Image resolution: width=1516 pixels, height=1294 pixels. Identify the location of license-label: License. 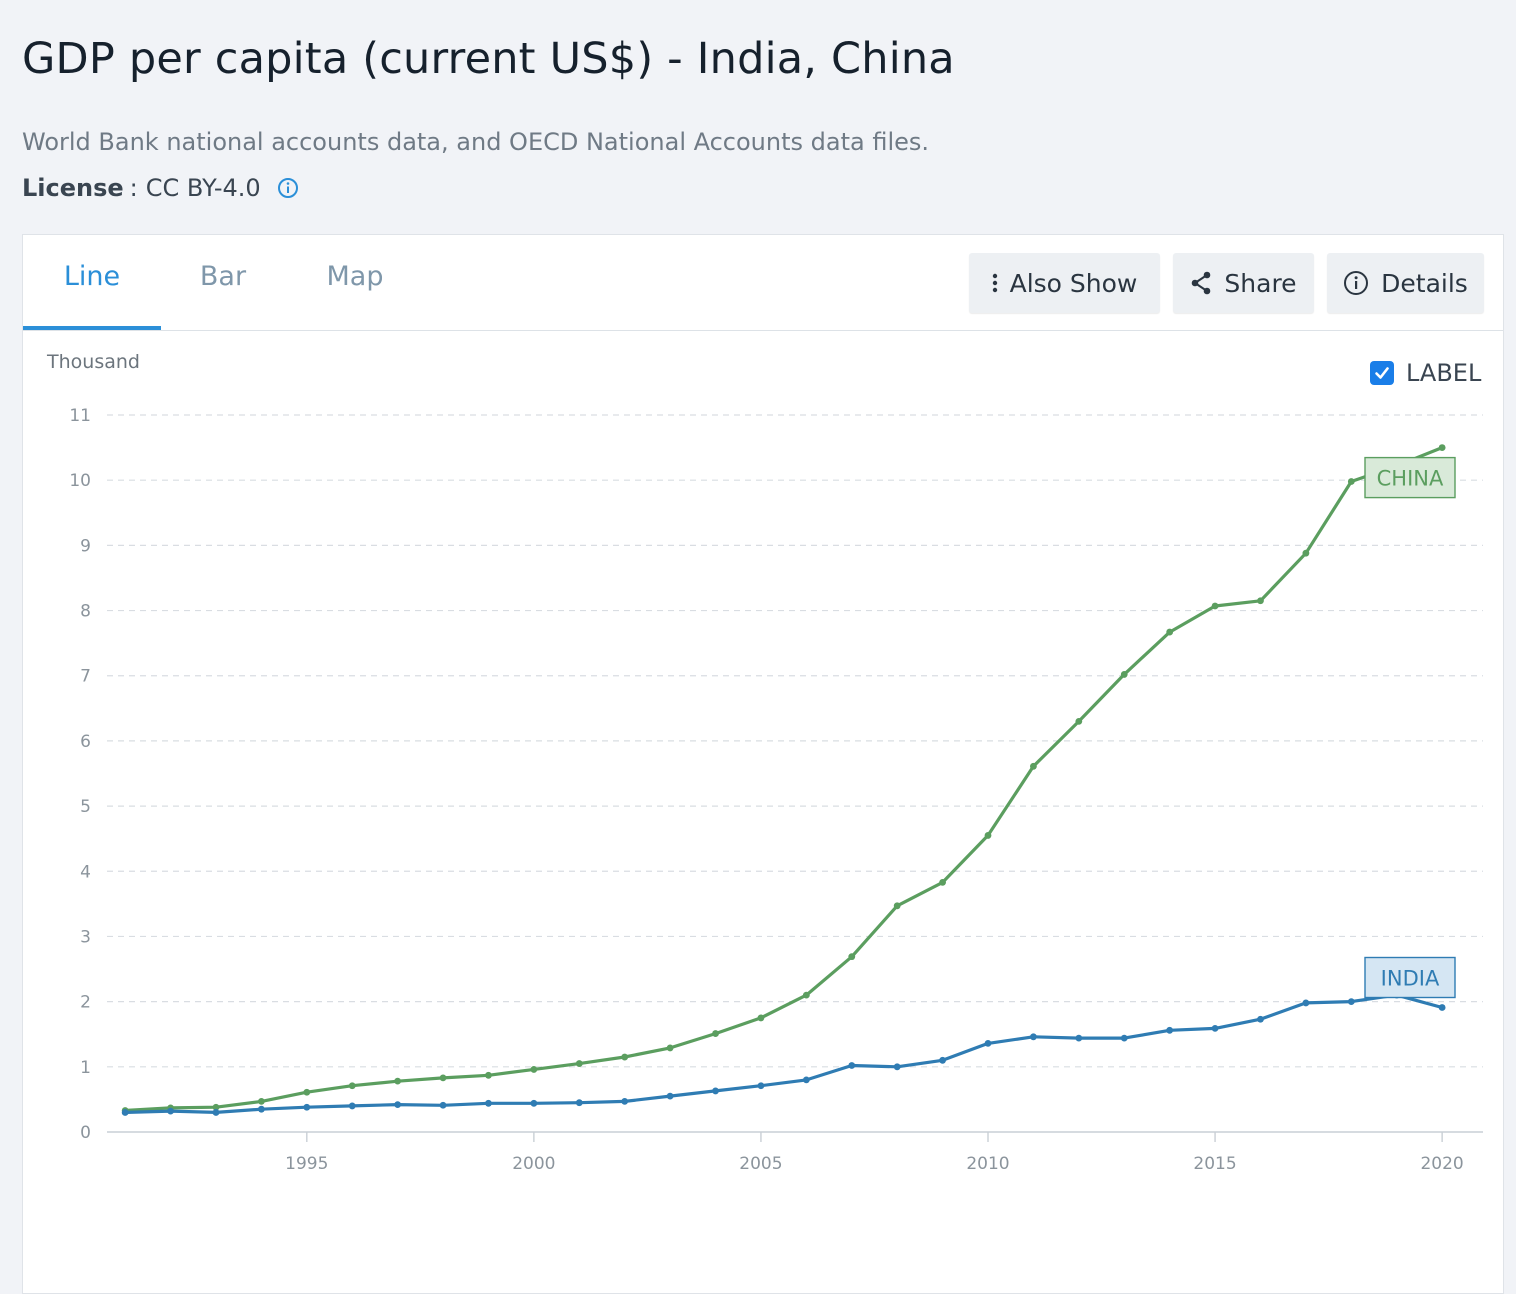
(73, 188).